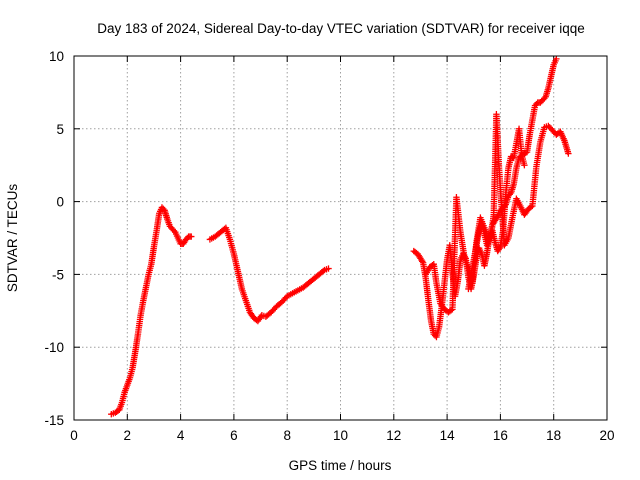 This screenshot has width=640, height=480. What do you see at coordinates (500, 435) in the screenshot?
I see `x-tick-label: 16` at bounding box center [500, 435].